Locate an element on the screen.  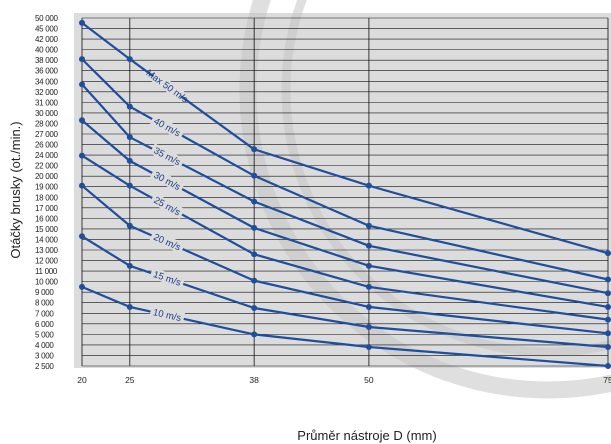
x-tick-label: 50 is located at coordinates (369, 380).